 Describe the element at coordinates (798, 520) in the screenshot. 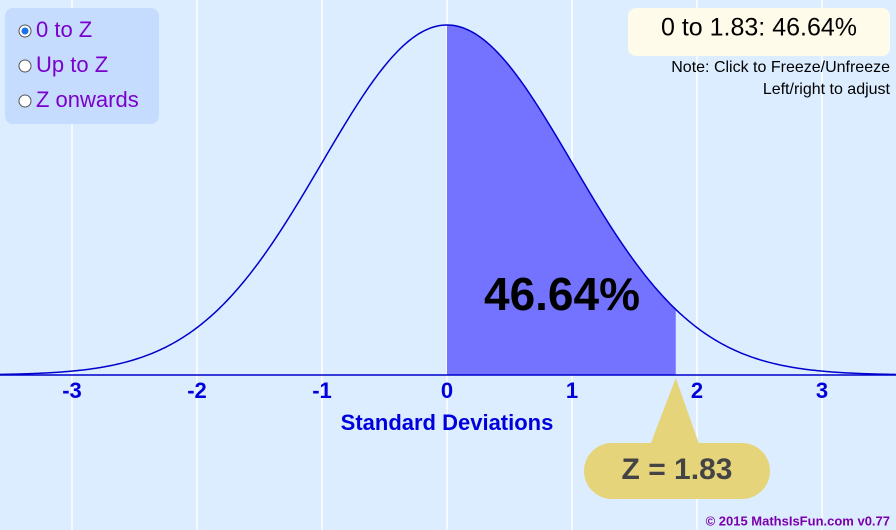

I see `copyright: © 2015 MathsIsFun.com v0.77` at that location.